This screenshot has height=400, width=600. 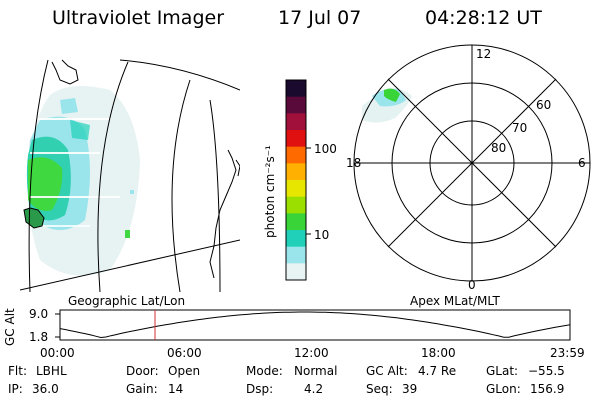 What do you see at coordinates (316, 371) in the screenshot?
I see `mode-value: Normal` at bounding box center [316, 371].